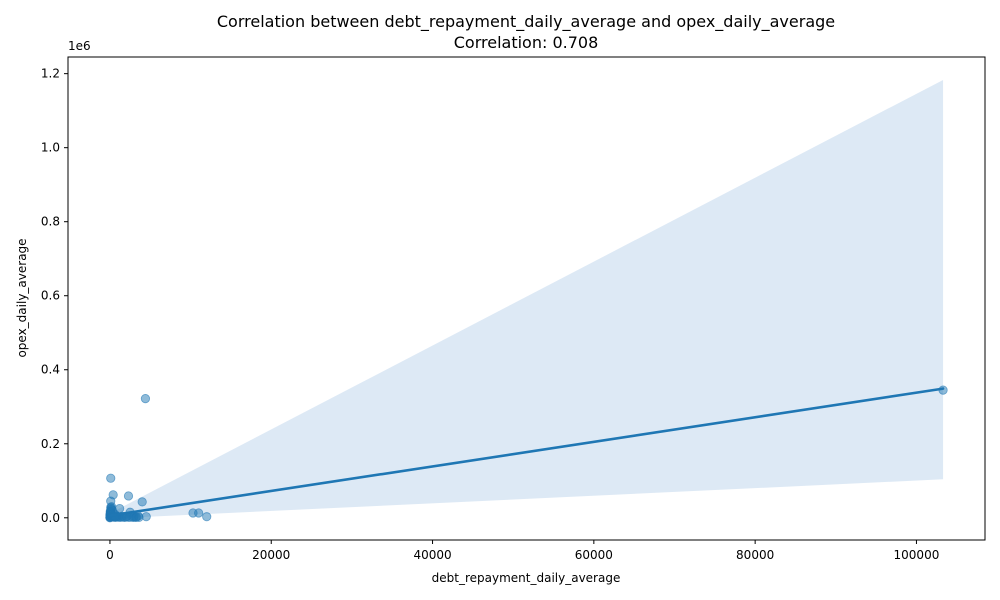 Image resolution: width=1000 pixels, height=600 pixels. Describe the element at coordinates (50, 518) in the screenshot. I see `y-tick-label: 0.0` at that location.